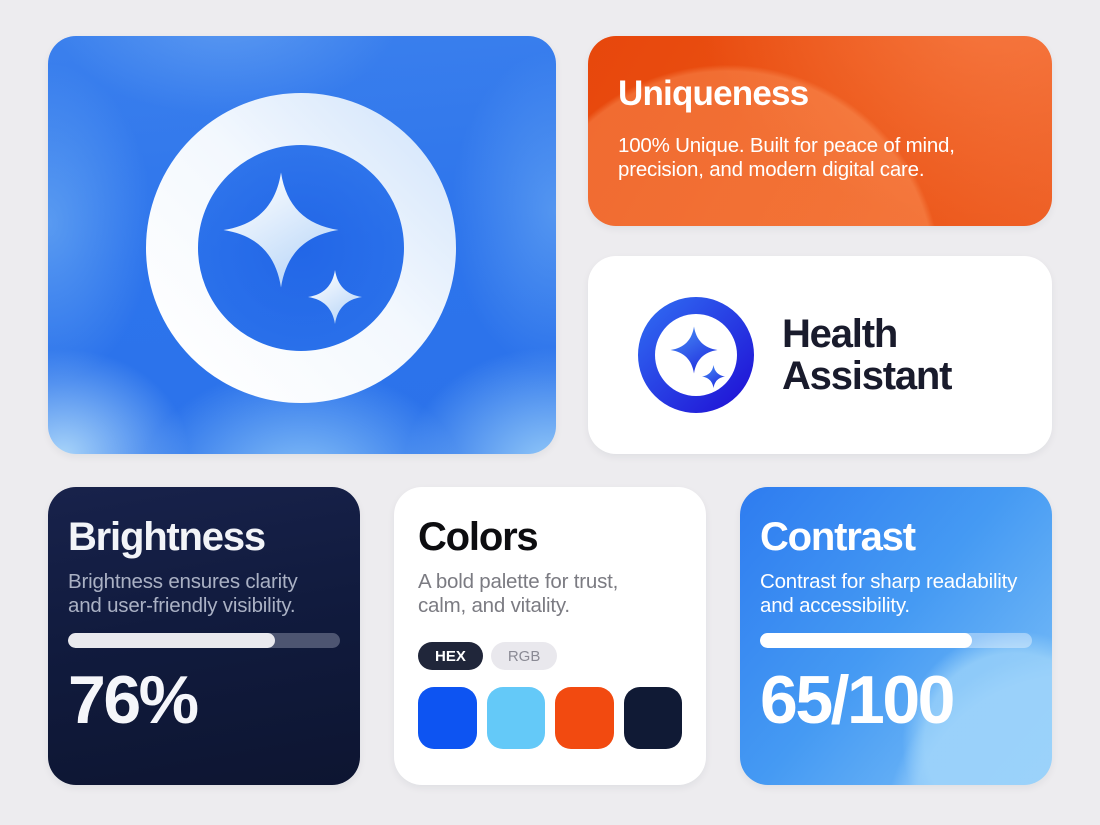 The height and width of the screenshot is (825, 1100). Describe the element at coordinates (133, 700) in the screenshot. I see `brightness-value: 76%` at that location.